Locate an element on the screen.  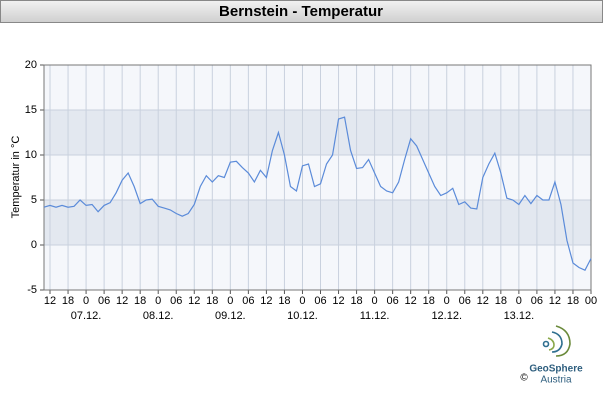
x-date-label: 08.12. is located at coordinates (158, 316).